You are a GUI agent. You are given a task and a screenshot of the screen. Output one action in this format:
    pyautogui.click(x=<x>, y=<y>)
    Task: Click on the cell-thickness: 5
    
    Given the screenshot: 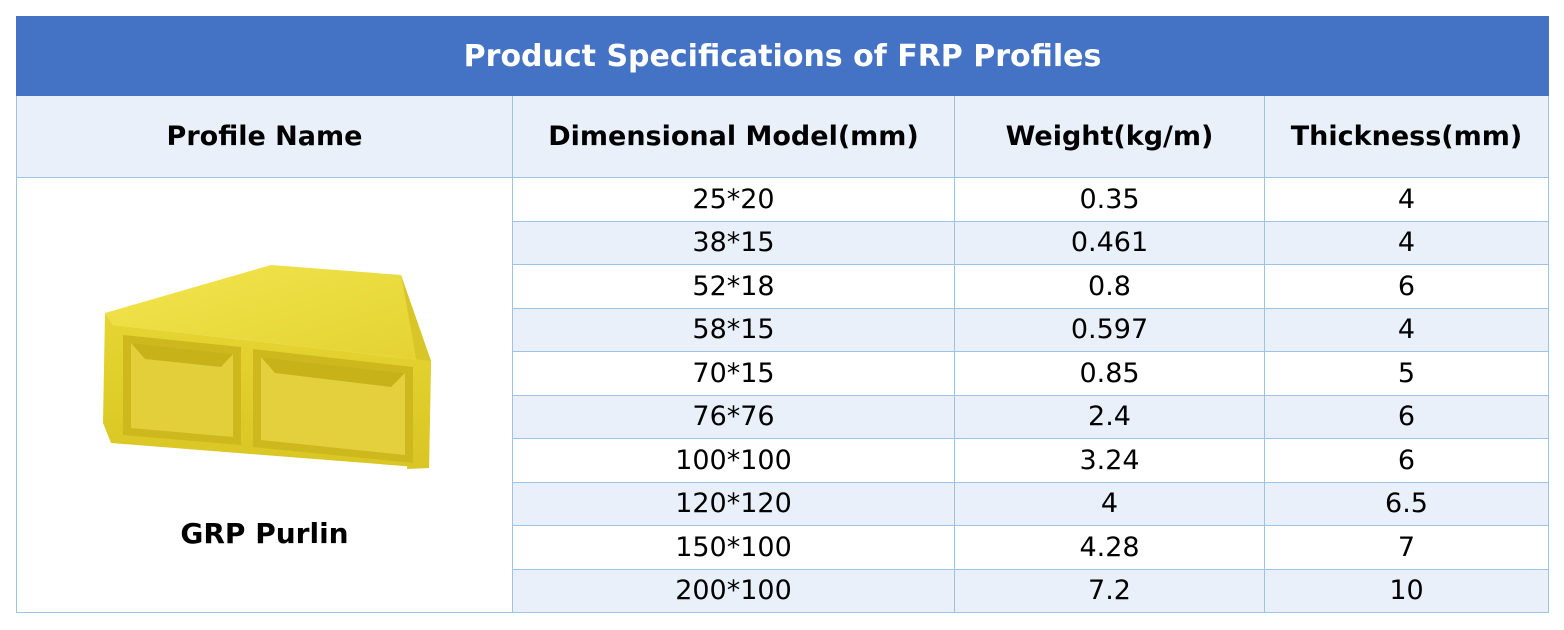 What is the action you would take?
    pyautogui.click(x=1406, y=373)
    